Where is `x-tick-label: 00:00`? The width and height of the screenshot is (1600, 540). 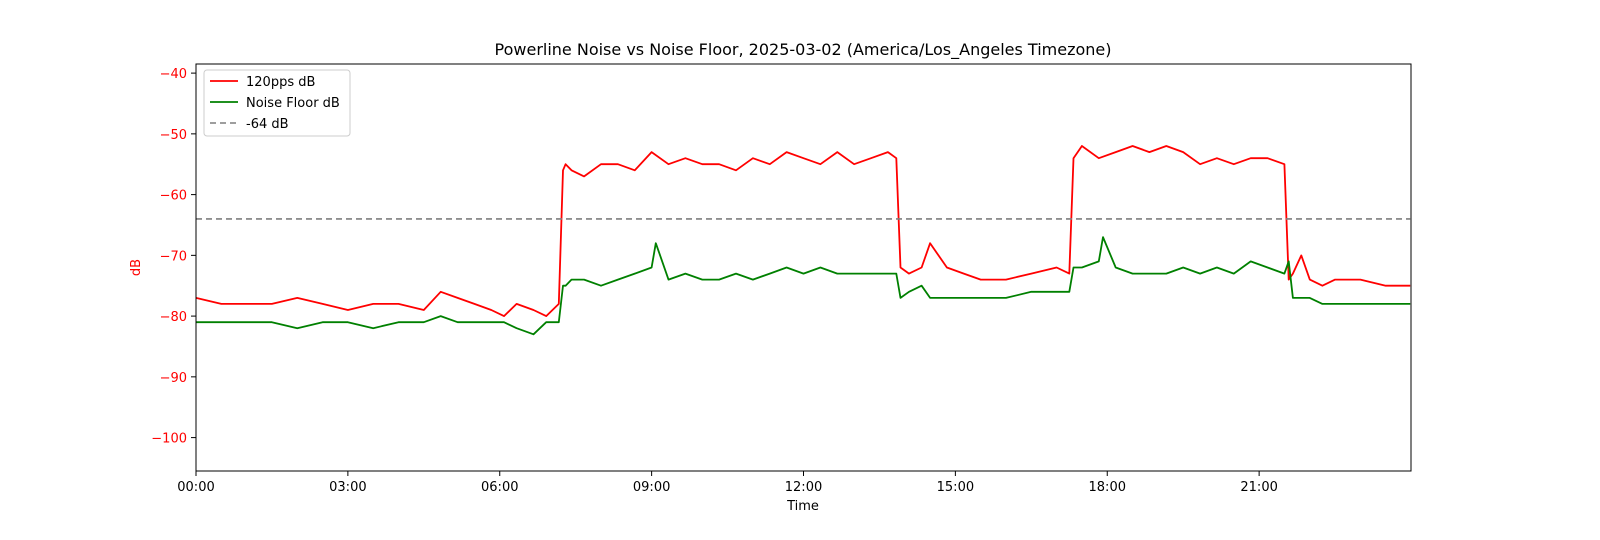
x-tick-label: 00:00 is located at coordinates (195, 487).